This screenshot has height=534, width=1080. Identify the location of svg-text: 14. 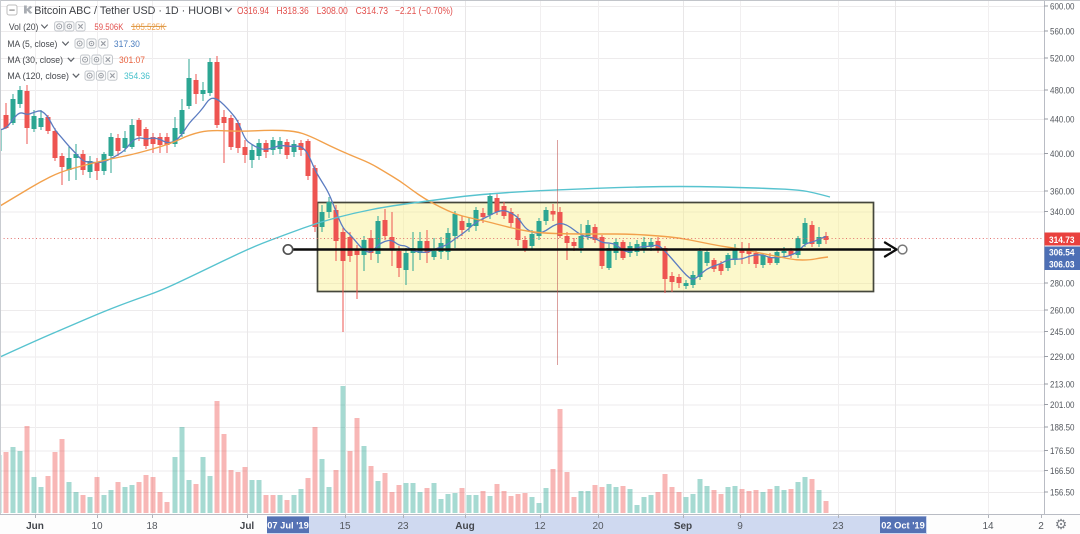
(988, 526).